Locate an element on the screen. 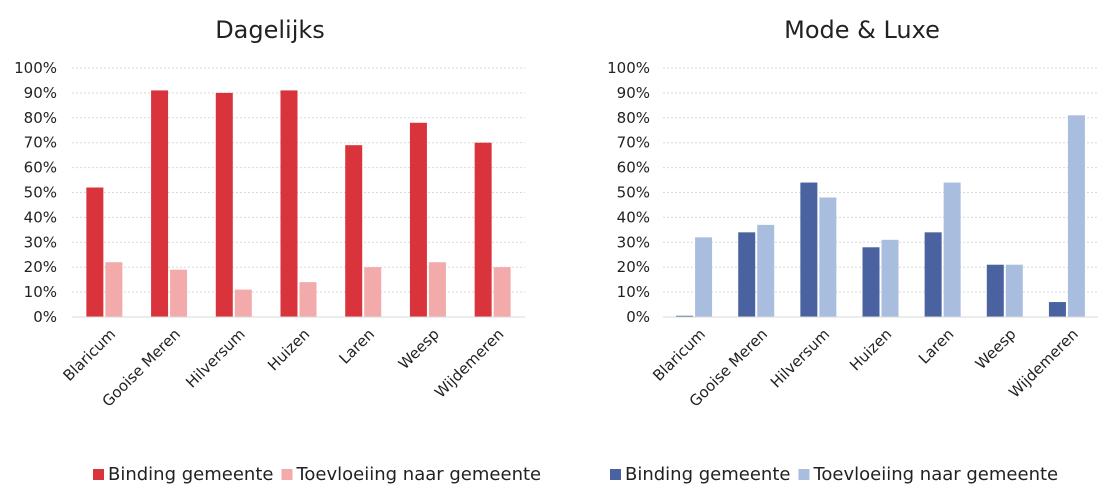 This screenshot has width=1120, height=495. chart-title: Dagelijks is located at coordinates (270, 30).